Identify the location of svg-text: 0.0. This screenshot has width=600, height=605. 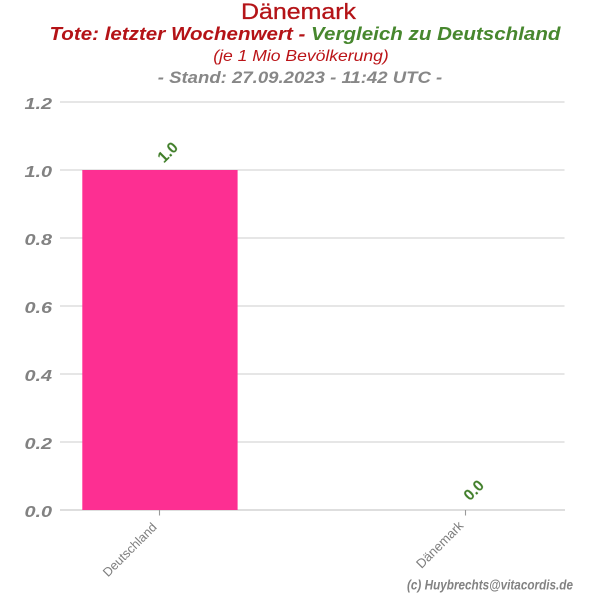
(39, 512).